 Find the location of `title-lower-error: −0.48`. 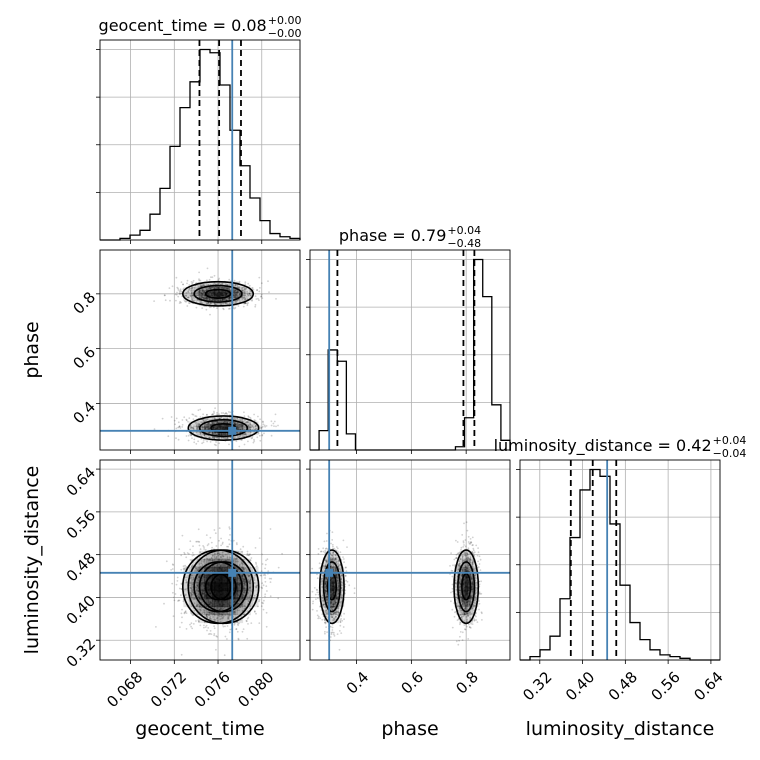

title-lower-error: −0.48 is located at coordinates (464, 243).